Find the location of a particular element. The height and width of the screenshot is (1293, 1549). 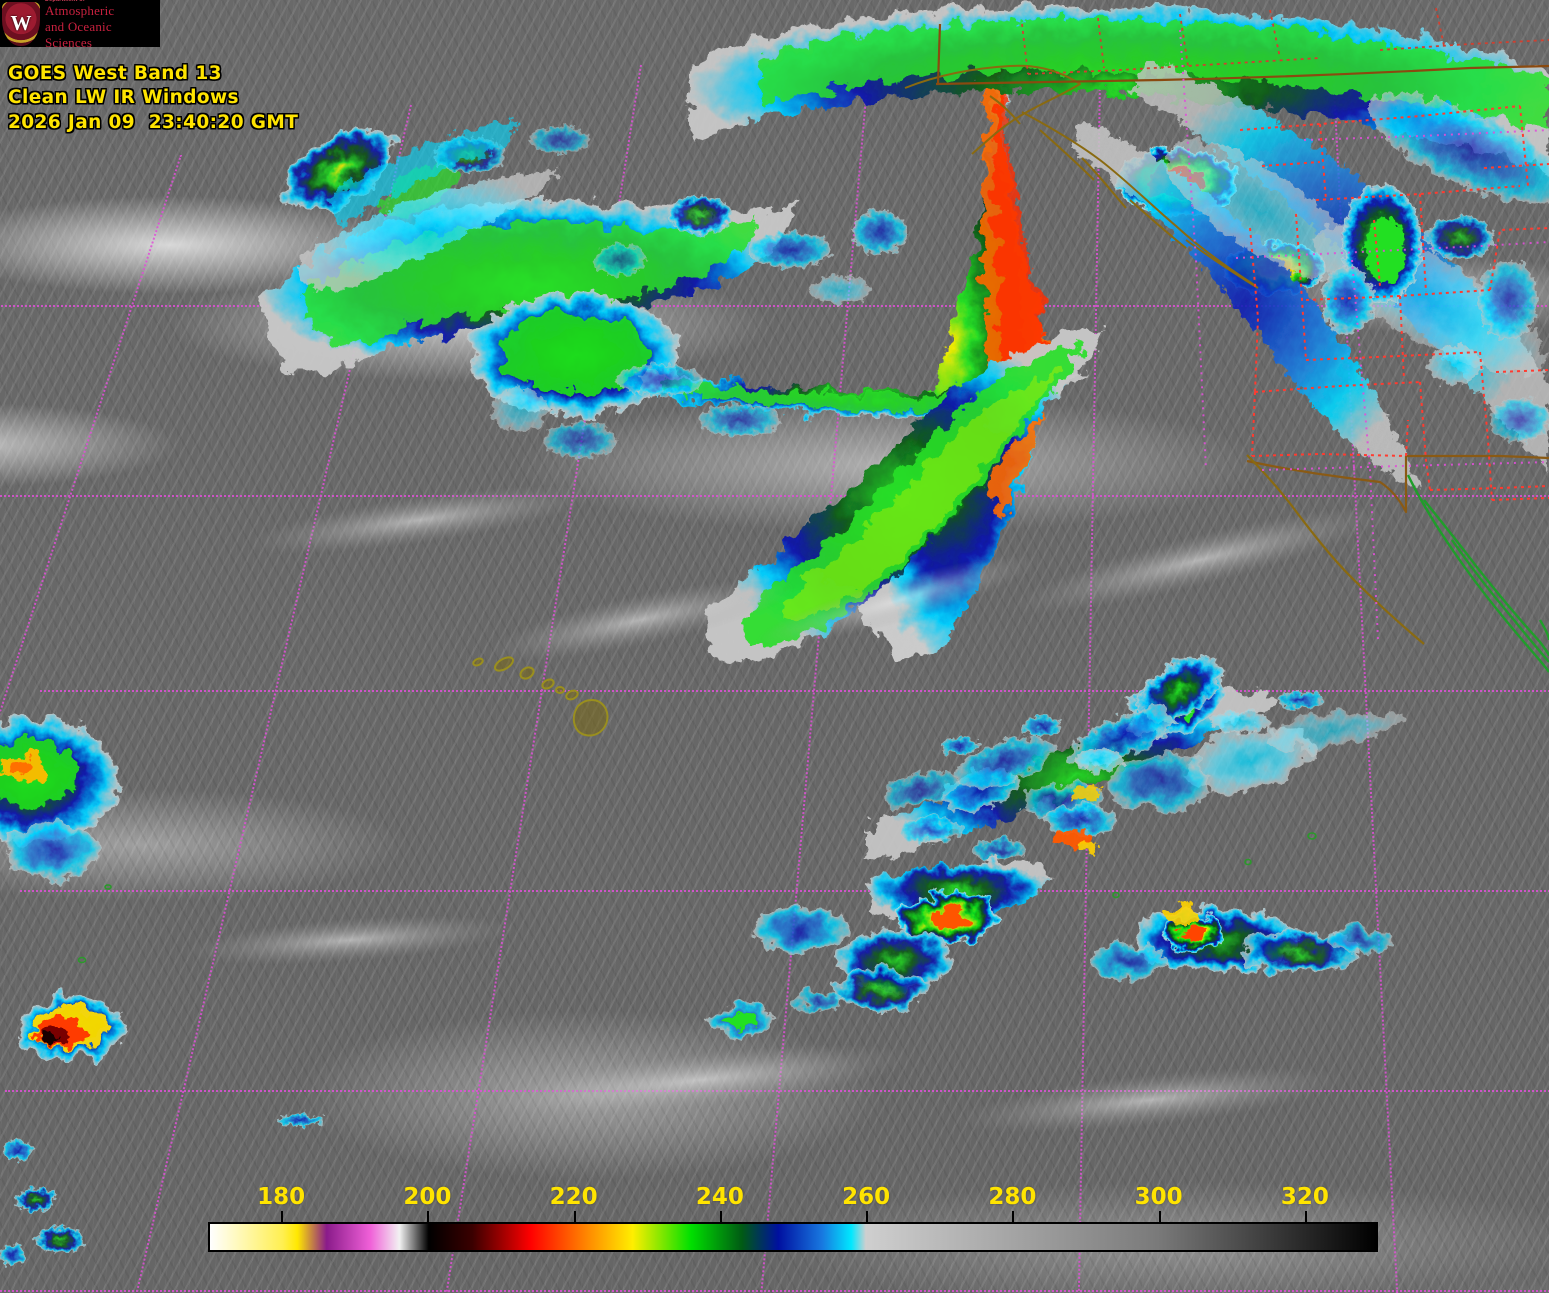

colorbar-gradient is located at coordinates (793, 1237).